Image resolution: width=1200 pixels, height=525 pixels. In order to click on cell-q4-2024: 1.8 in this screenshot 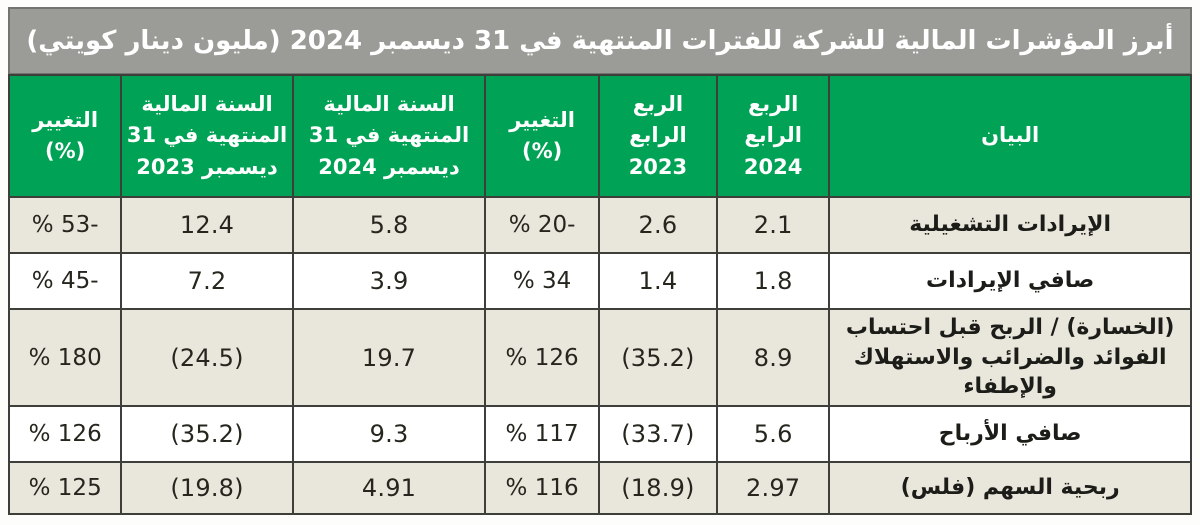, I will do `click(773, 281)`.